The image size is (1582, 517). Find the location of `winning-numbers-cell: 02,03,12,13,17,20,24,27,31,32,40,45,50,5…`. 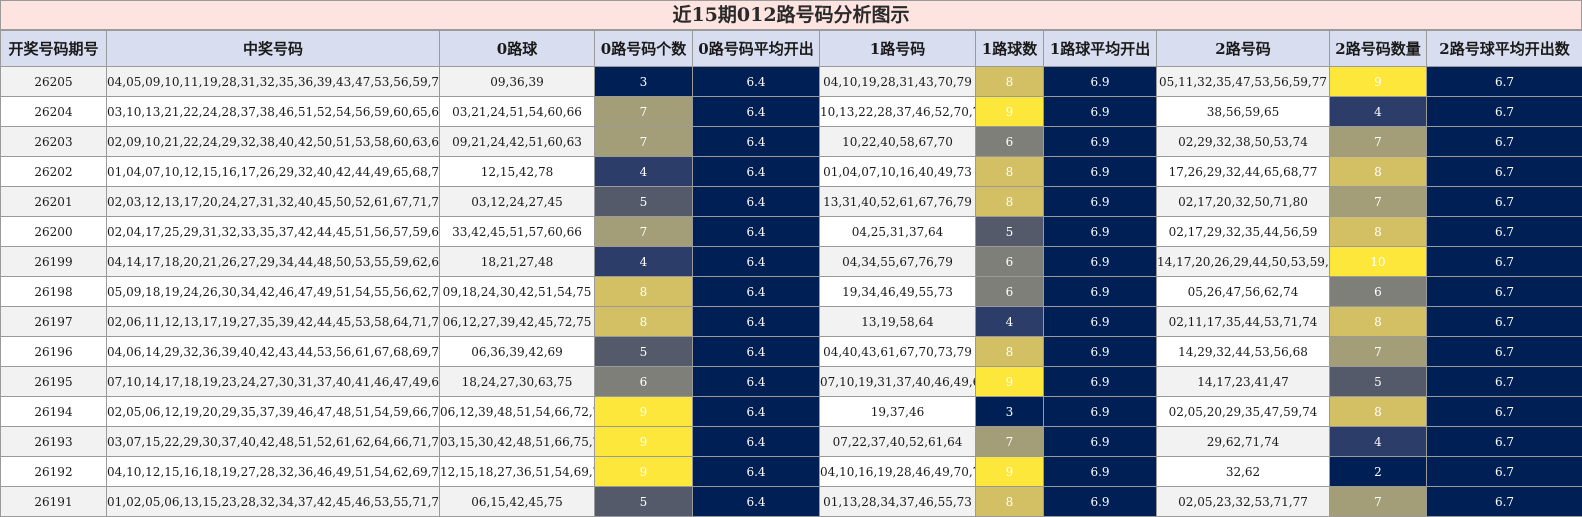

winning-numbers-cell: 02,03,12,13,17,20,24,27,31,32,40,45,50,5… is located at coordinates (273, 201).